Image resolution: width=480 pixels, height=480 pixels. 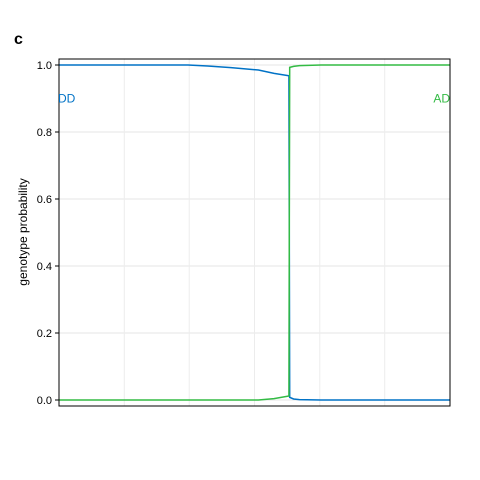 I want to click on y-axis-ticks: 0.0 0.2 0.4 0.6 0.8 1.0, so click(x=48, y=233).